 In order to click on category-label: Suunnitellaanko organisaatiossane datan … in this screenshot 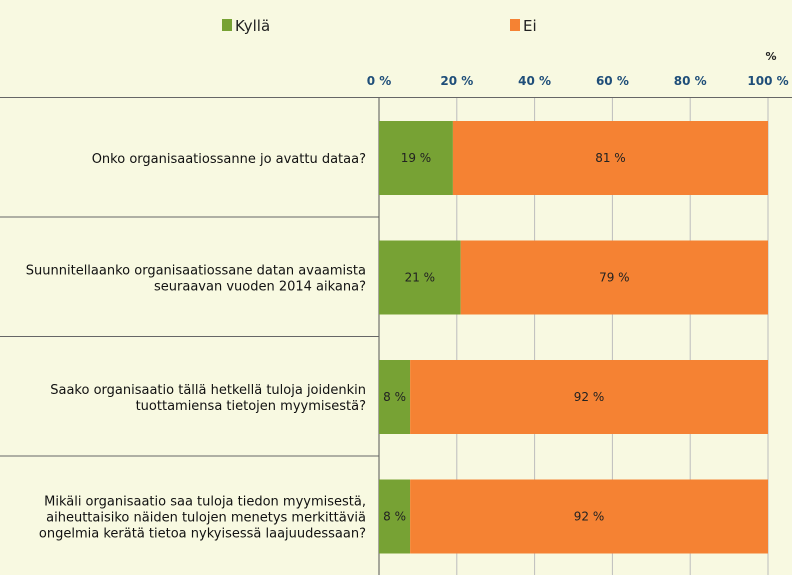, I will do `click(196, 279)`.